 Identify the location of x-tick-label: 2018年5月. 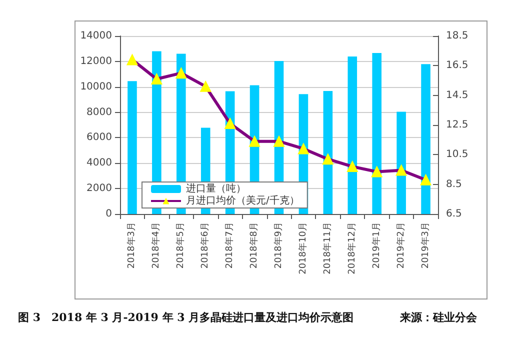
(180, 245).